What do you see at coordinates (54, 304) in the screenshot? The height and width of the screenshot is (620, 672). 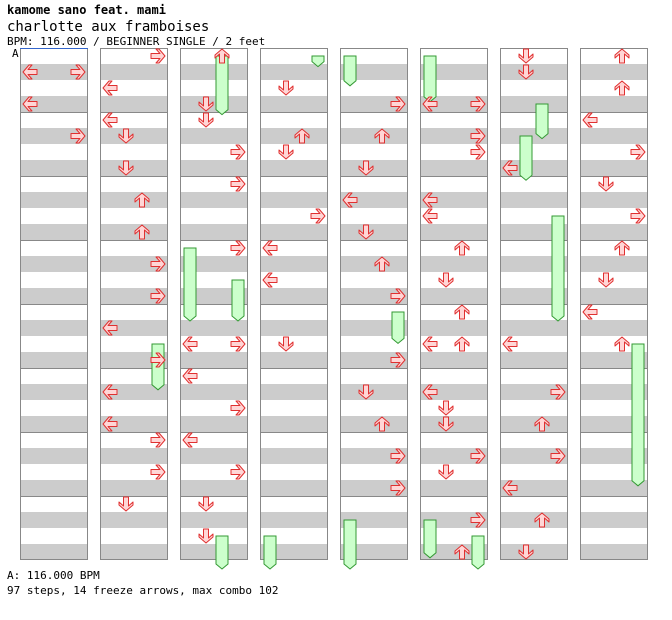 I see `chart-column` at bounding box center [54, 304].